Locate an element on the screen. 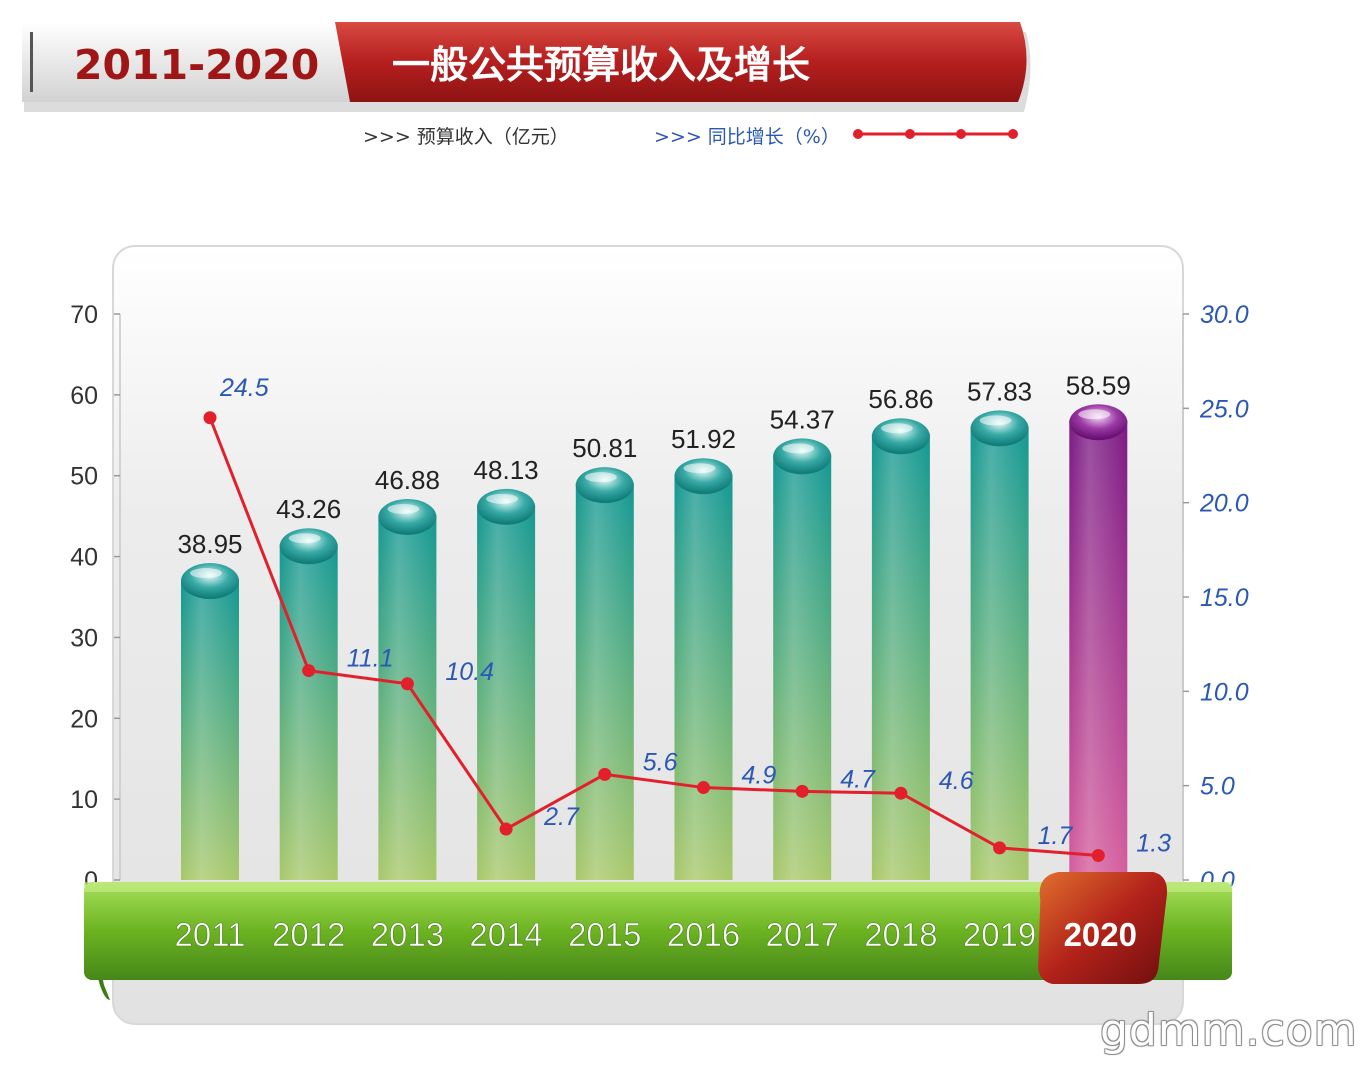 The width and height of the screenshot is (1371, 1092). growth-value-label: 4.7 is located at coordinates (858, 779).